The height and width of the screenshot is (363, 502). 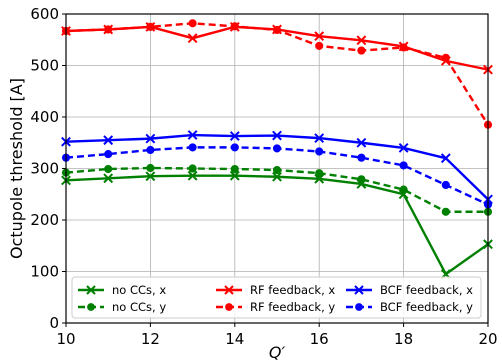 What do you see at coordinates (403, 339) in the screenshot?
I see `x-tick-label: 18` at bounding box center [403, 339].